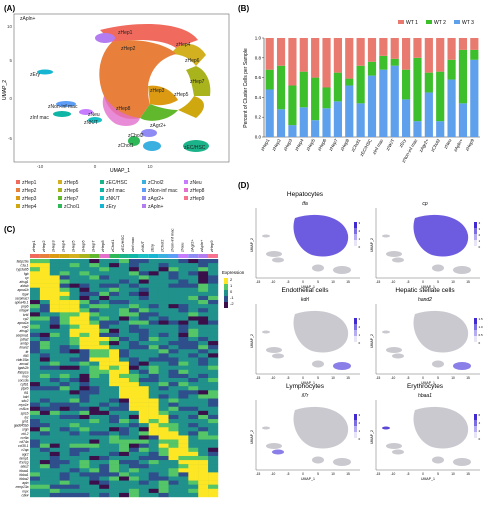 The width and height of the screenshot is (488, 505). Describe the element at coordinates (438, 378) in the screenshot. I see `d-x-tick: 5` at that location.